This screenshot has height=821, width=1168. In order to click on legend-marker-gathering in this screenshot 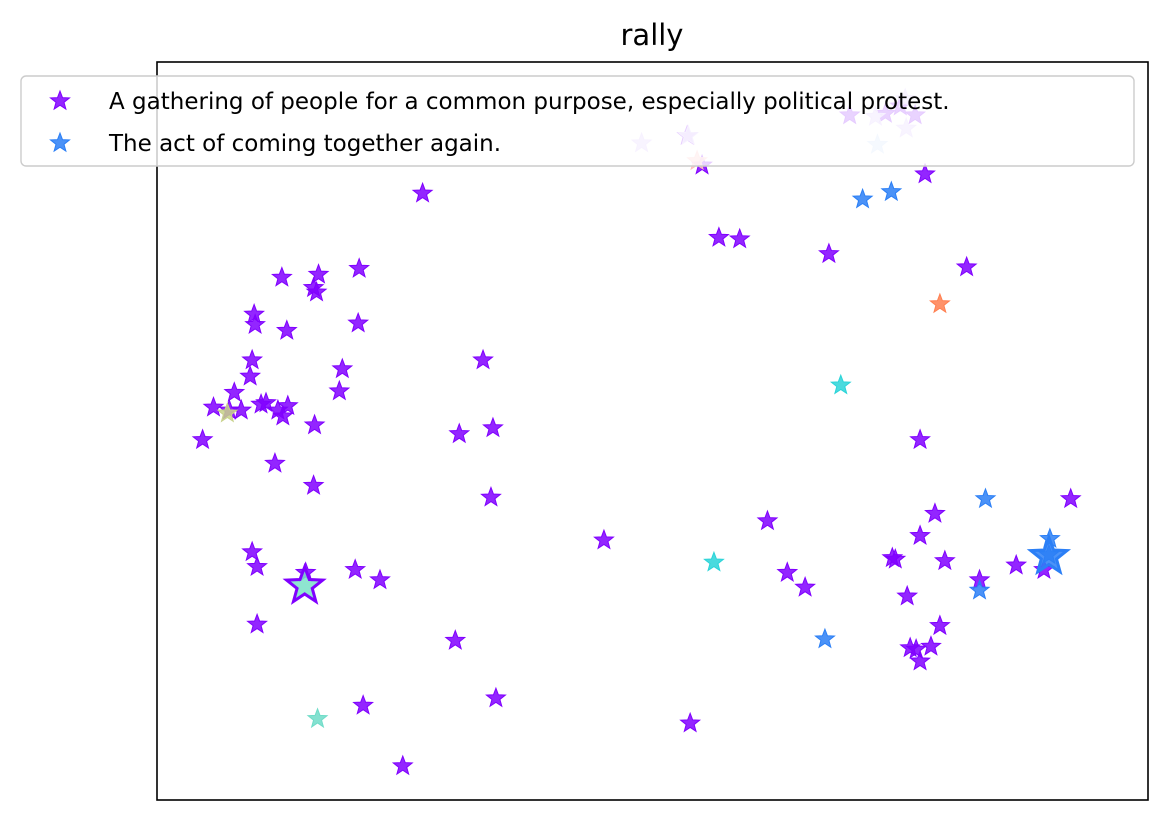, I will do `click(60, 100)`.